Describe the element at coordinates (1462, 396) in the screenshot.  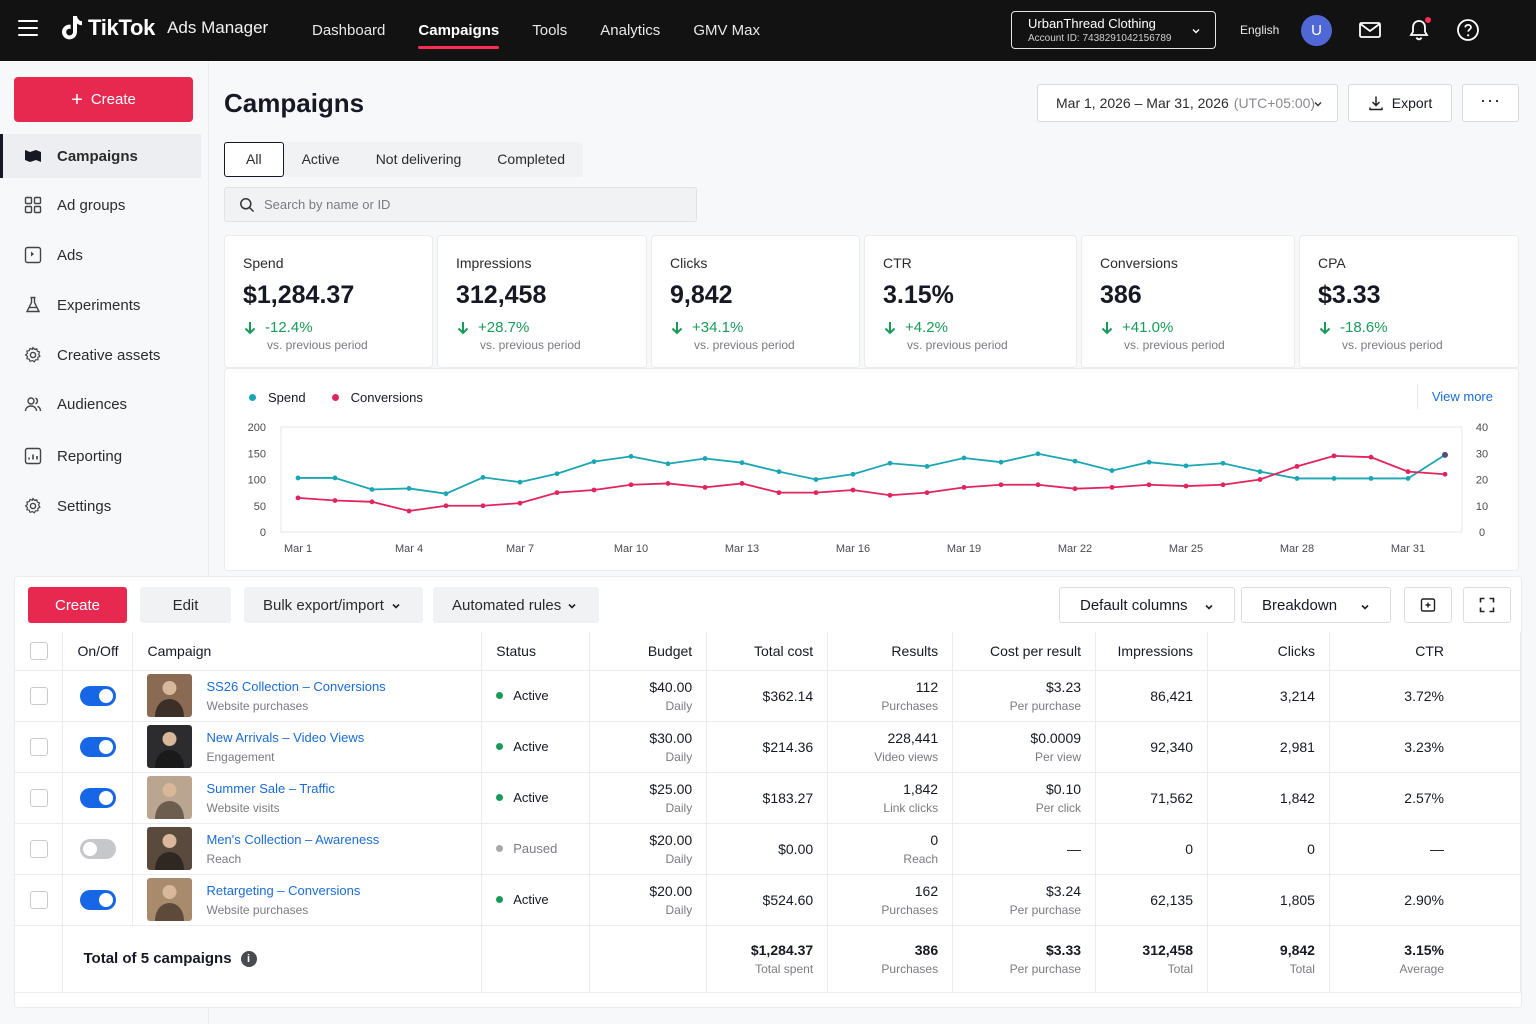
I see `view-more-link: View more` at that location.